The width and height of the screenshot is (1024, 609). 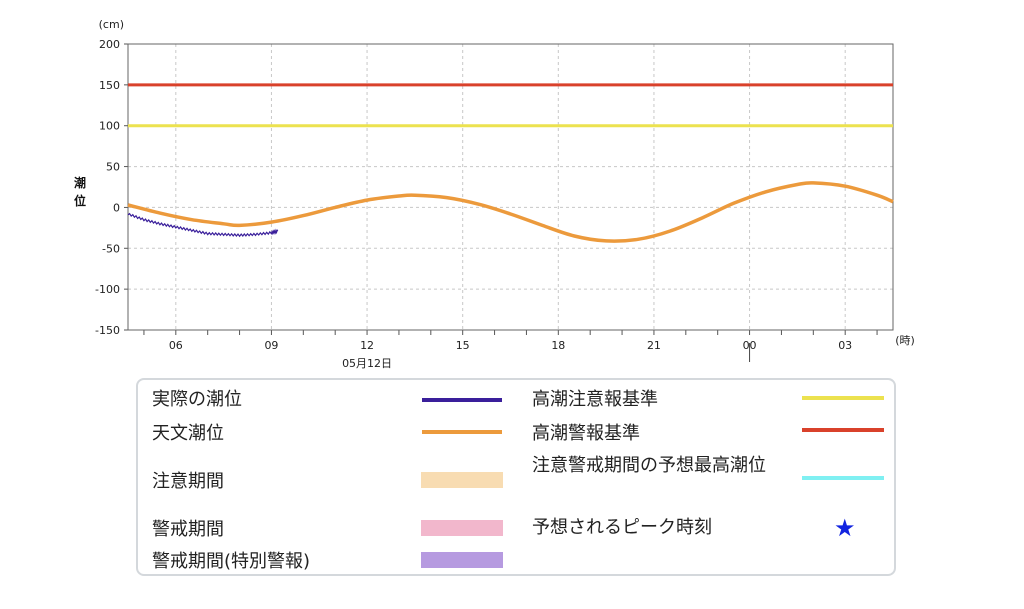 What do you see at coordinates (367, 345) in the screenshot?
I see `x-tick-label: 12` at bounding box center [367, 345].